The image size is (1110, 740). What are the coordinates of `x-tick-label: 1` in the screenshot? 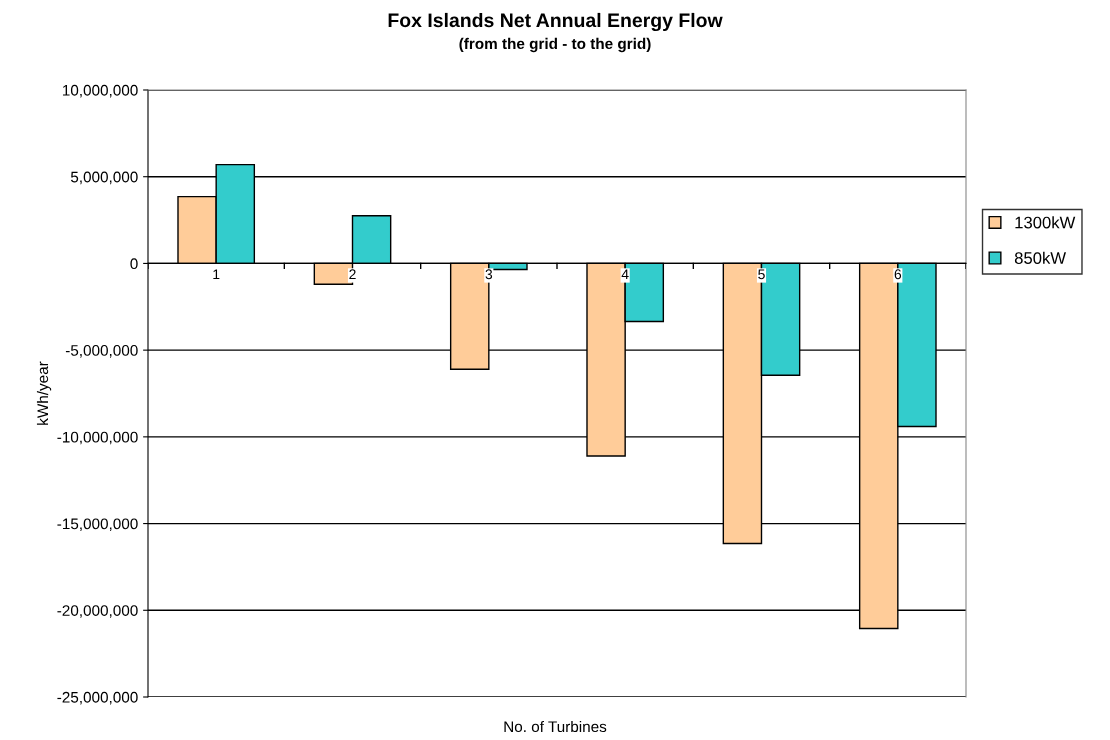 It's located at (216, 274).